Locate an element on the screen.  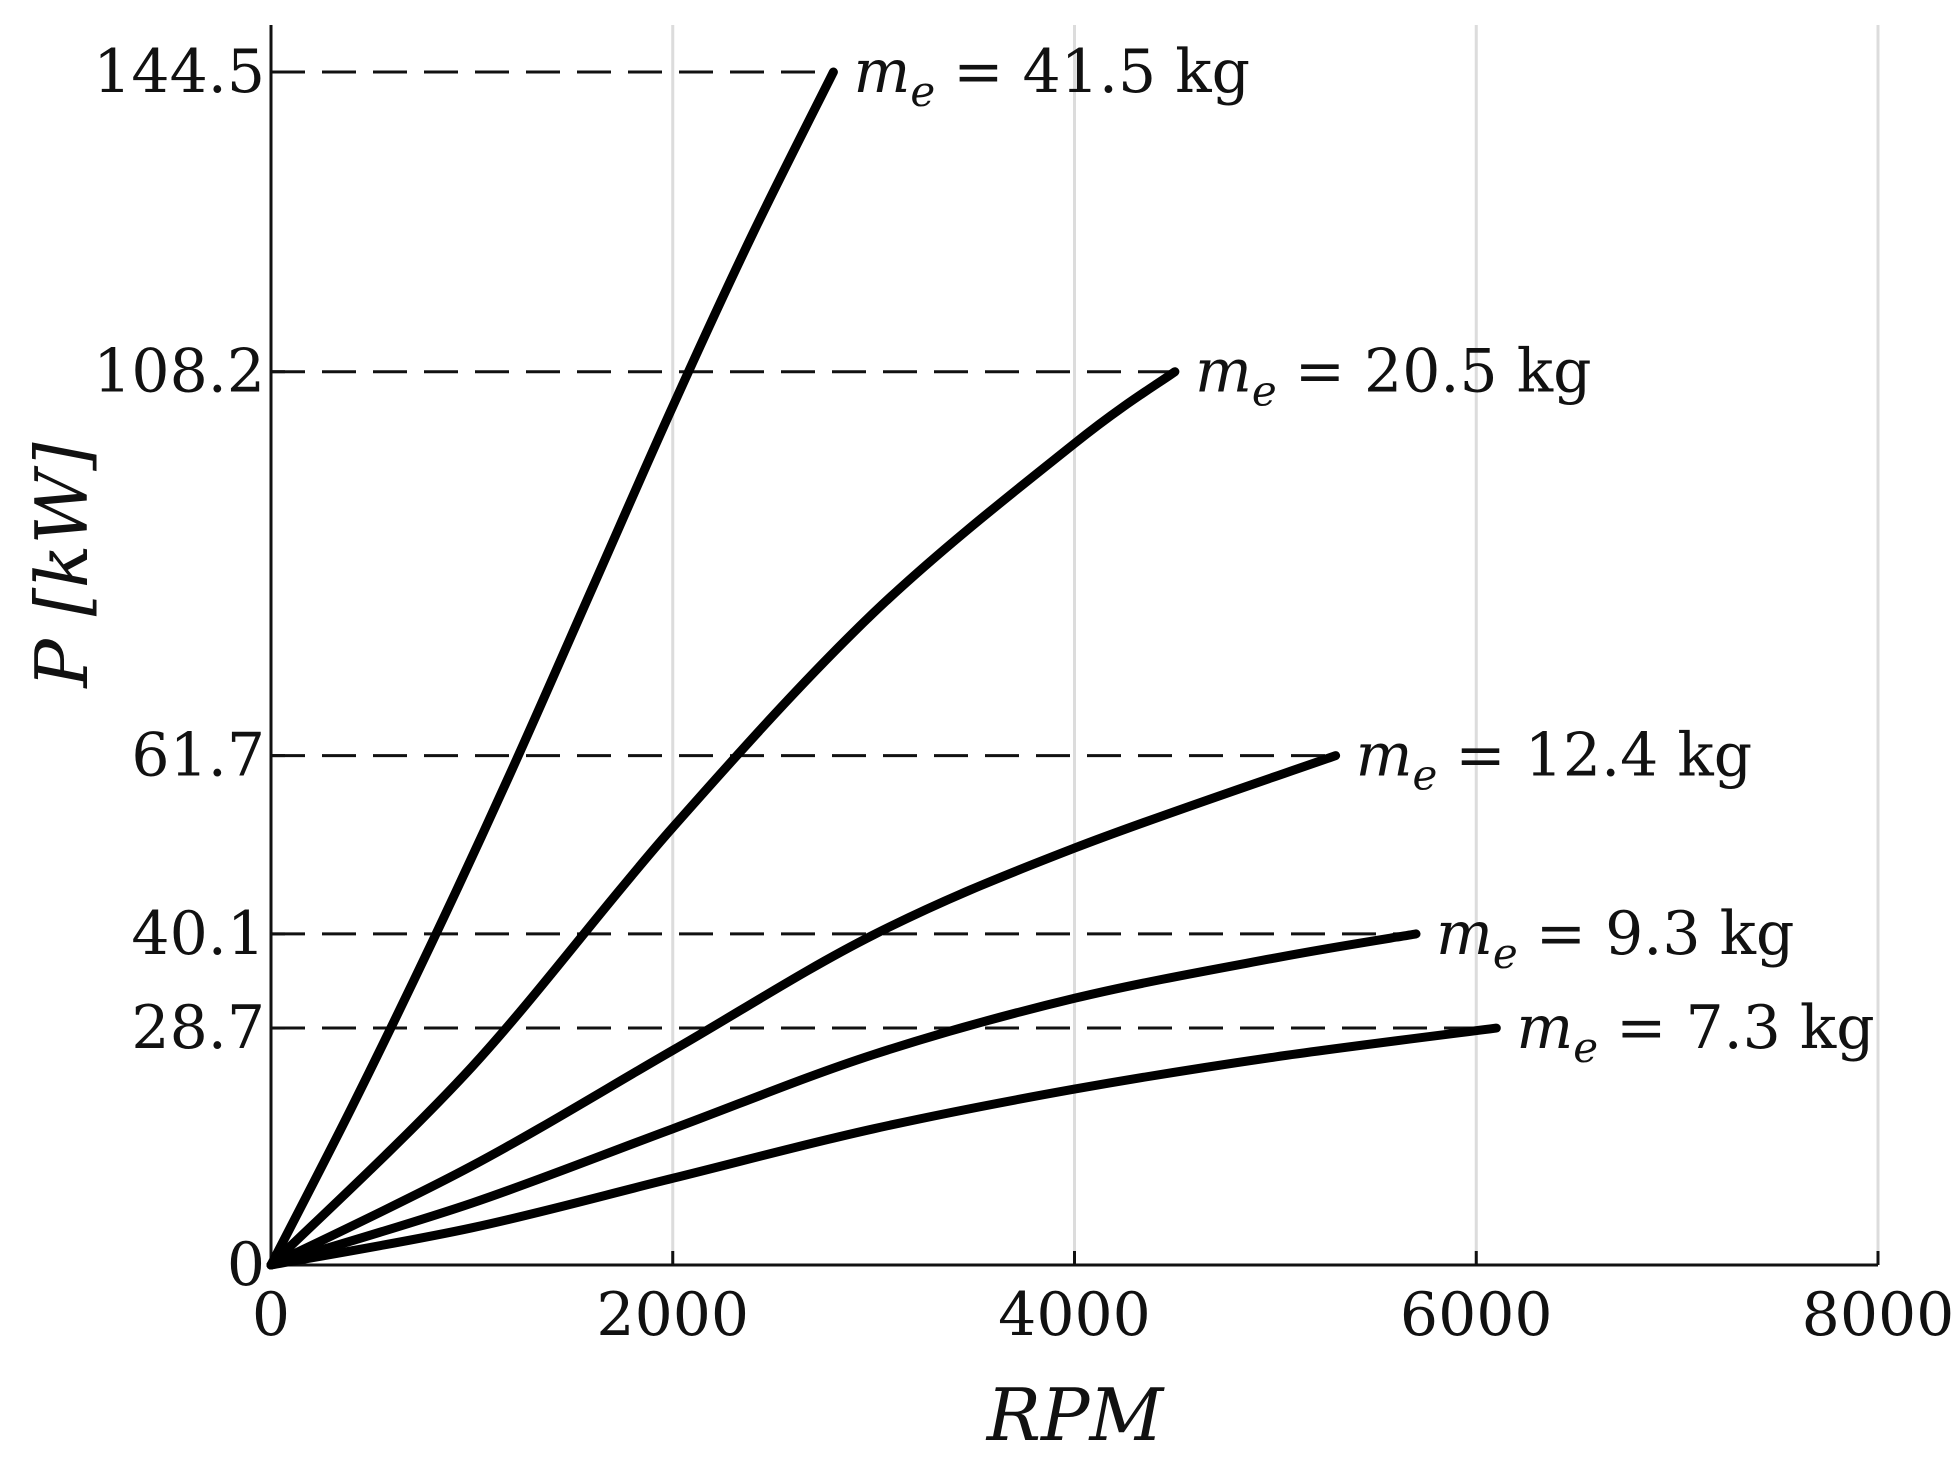
x-tick-label-2000: 2000 is located at coordinates (672, 1315).